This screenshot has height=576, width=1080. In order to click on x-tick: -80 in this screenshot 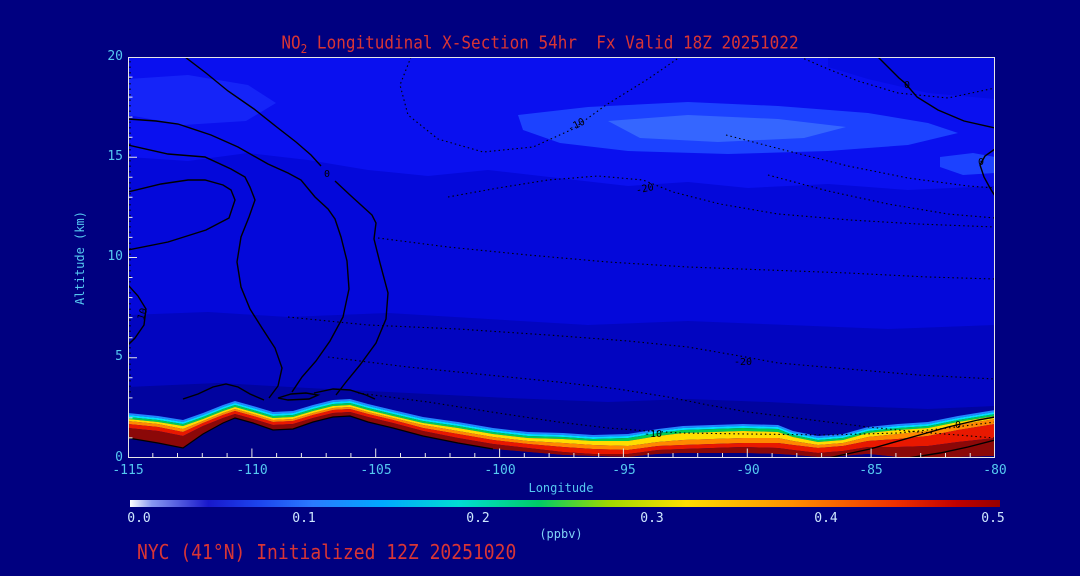, I will do `click(995, 470)`.